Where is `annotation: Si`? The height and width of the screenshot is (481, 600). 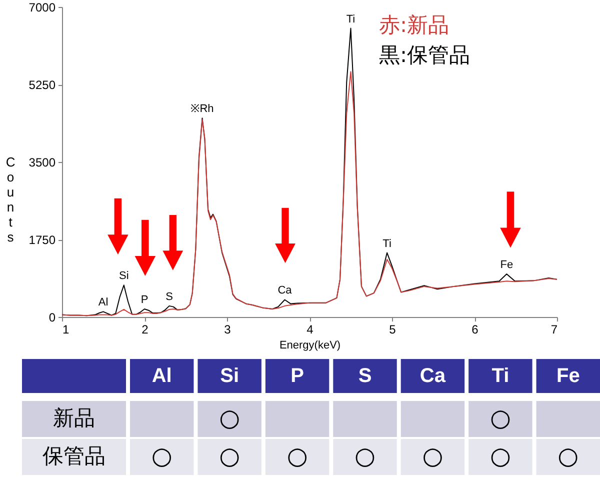 annotation: Si is located at coordinates (123, 276).